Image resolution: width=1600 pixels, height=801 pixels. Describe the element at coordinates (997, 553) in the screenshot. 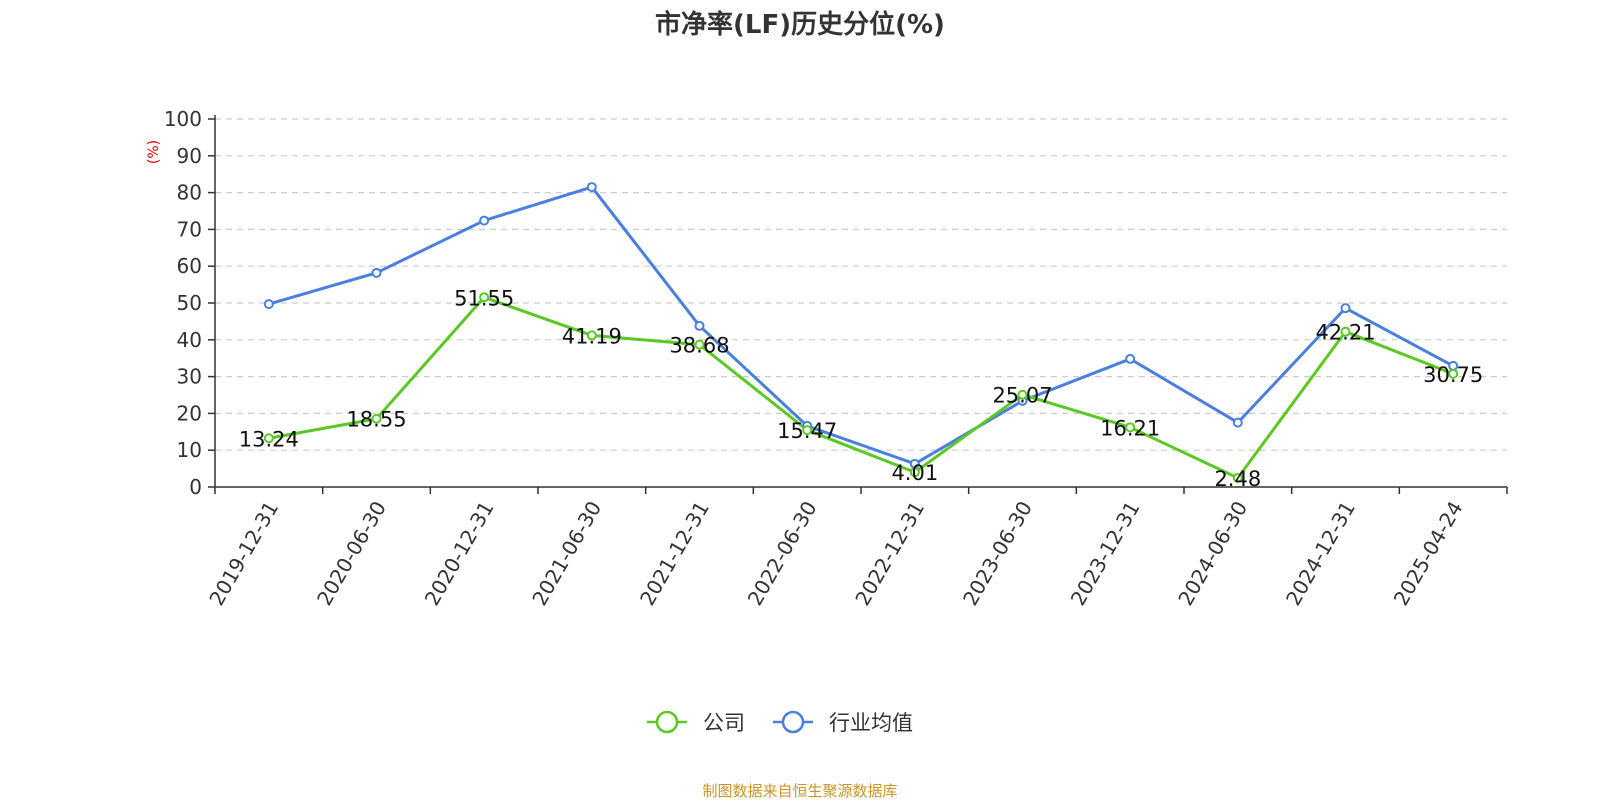

I see `x-tick-label: 2023-06-30` at that location.